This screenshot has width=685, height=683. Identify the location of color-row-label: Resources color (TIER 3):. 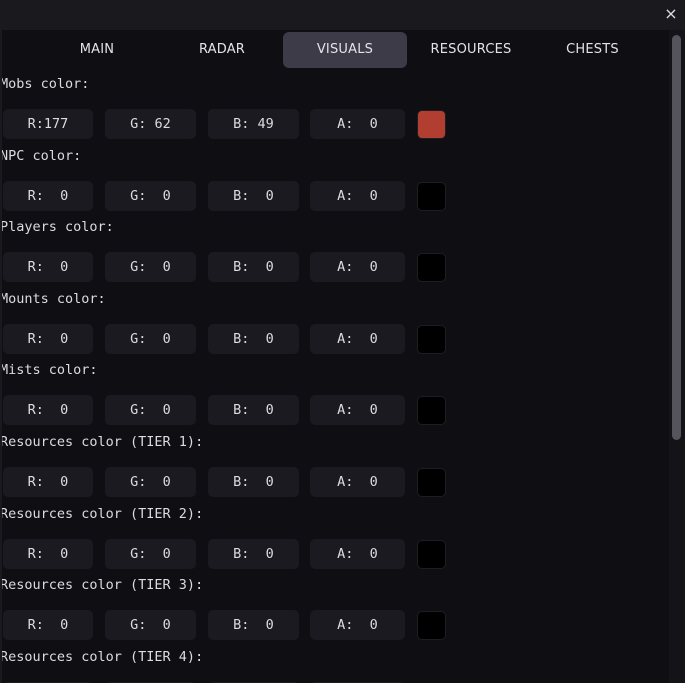
(103, 585).